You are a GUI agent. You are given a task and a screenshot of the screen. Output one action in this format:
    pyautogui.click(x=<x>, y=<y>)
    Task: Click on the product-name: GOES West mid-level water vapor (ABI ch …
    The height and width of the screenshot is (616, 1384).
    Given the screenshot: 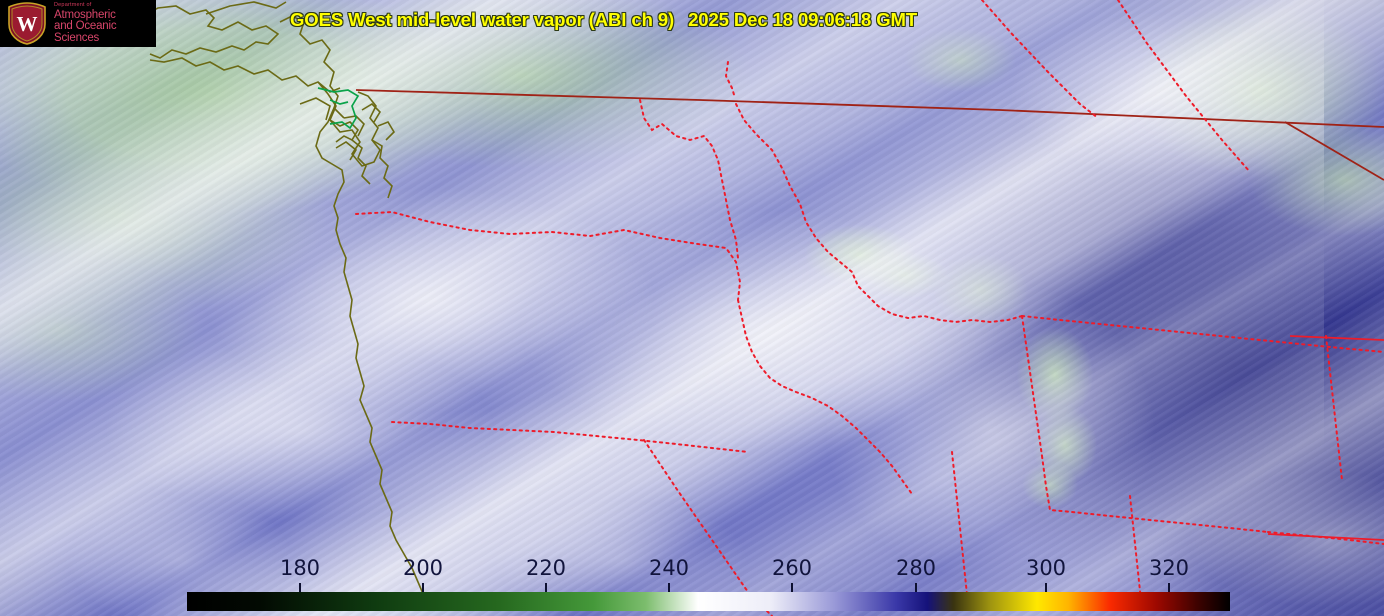 What is the action you would take?
    pyautogui.click(x=482, y=19)
    